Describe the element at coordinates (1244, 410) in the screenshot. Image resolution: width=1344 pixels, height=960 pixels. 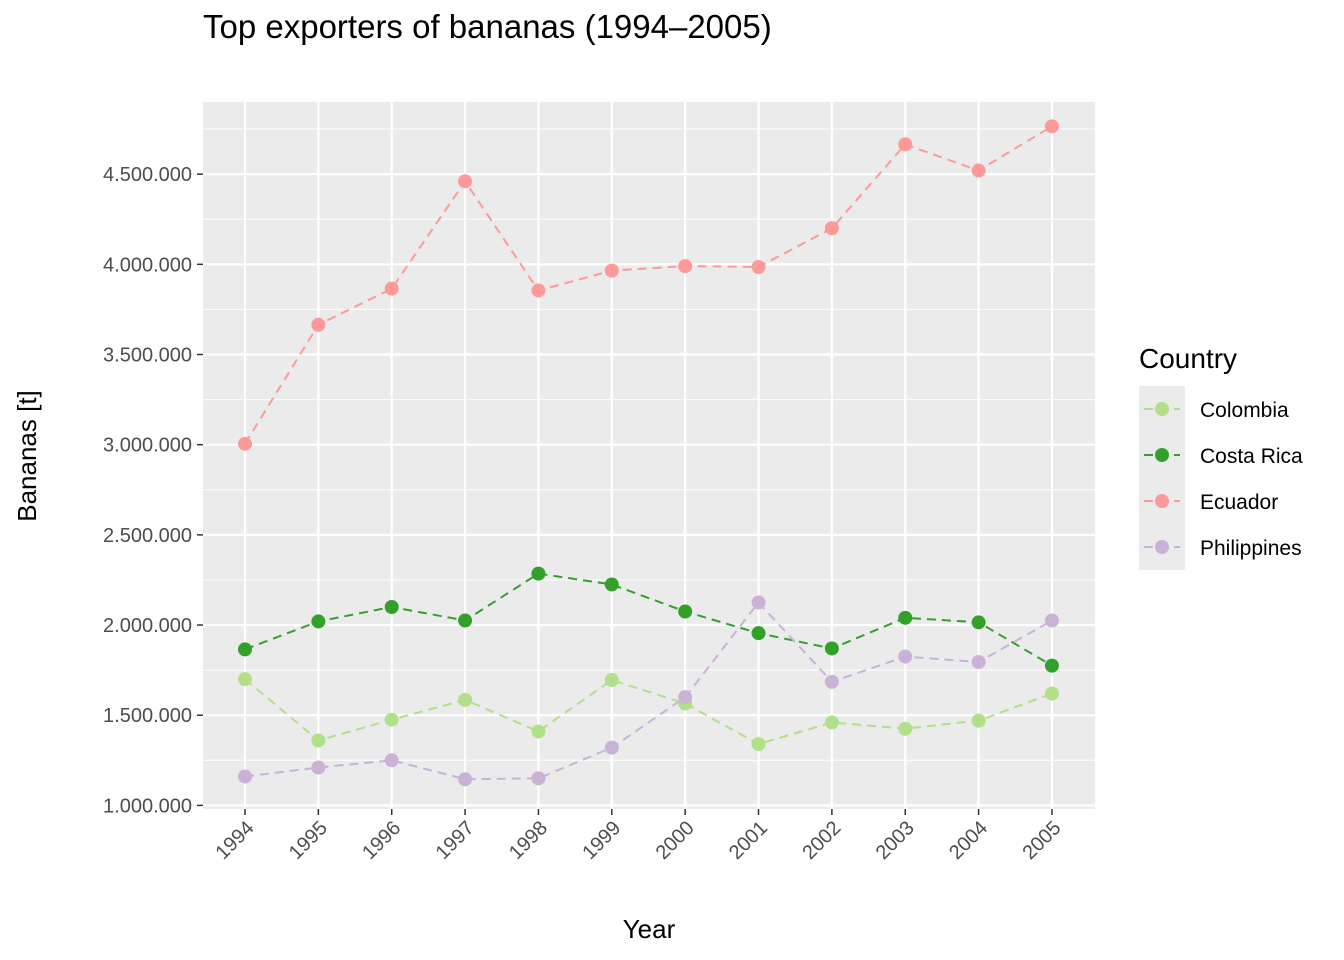
I see `legend-label-colombia: Colombia` at that location.